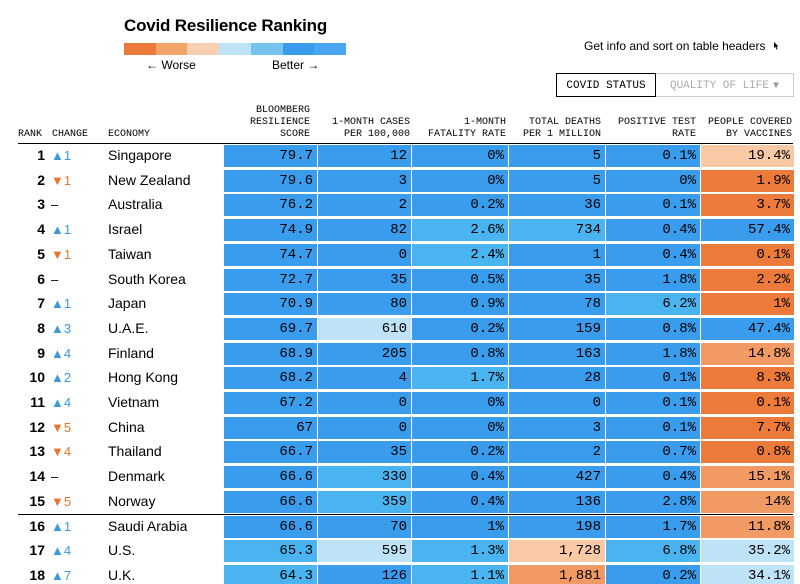 This screenshot has height=584, width=800. What do you see at coordinates (557, 452) in the screenshot?
I see `deaths-cell: 2` at bounding box center [557, 452].